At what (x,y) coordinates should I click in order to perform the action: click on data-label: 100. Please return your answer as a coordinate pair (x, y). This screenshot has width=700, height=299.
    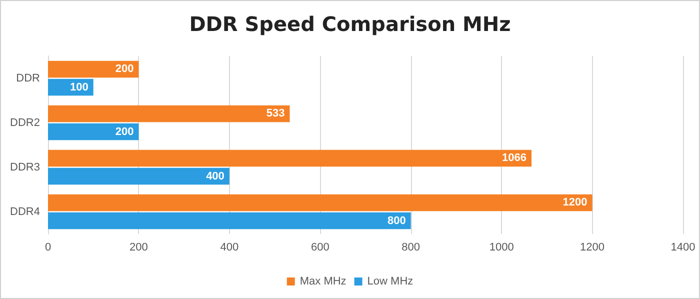
    Looking at the image, I should click on (79, 87).